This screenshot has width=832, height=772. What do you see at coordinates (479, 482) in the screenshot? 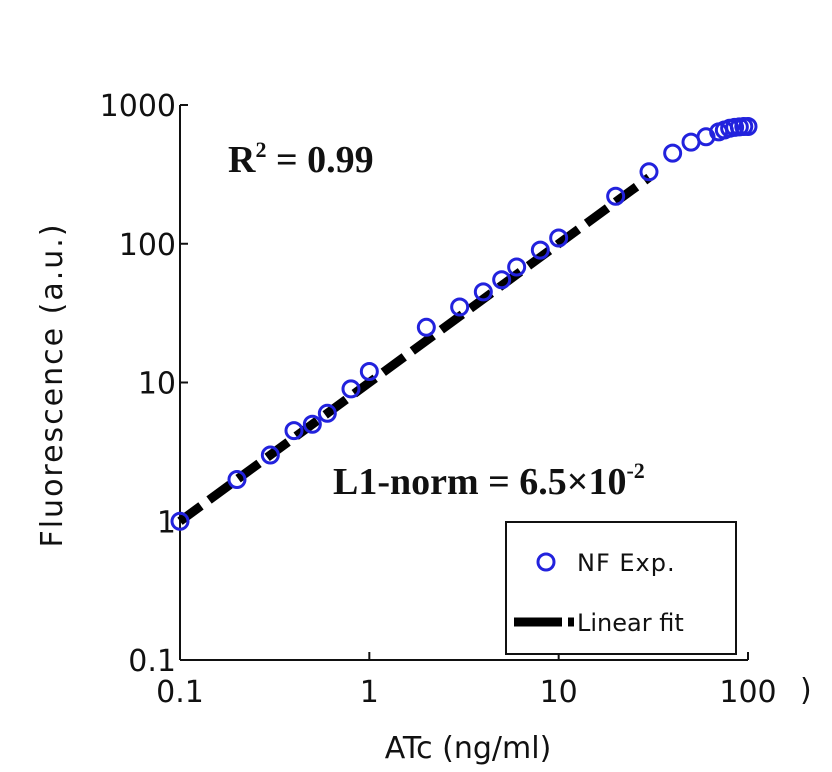
I see `l1-norm-base: L1-norm = 6.5×10` at bounding box center [479, 482].